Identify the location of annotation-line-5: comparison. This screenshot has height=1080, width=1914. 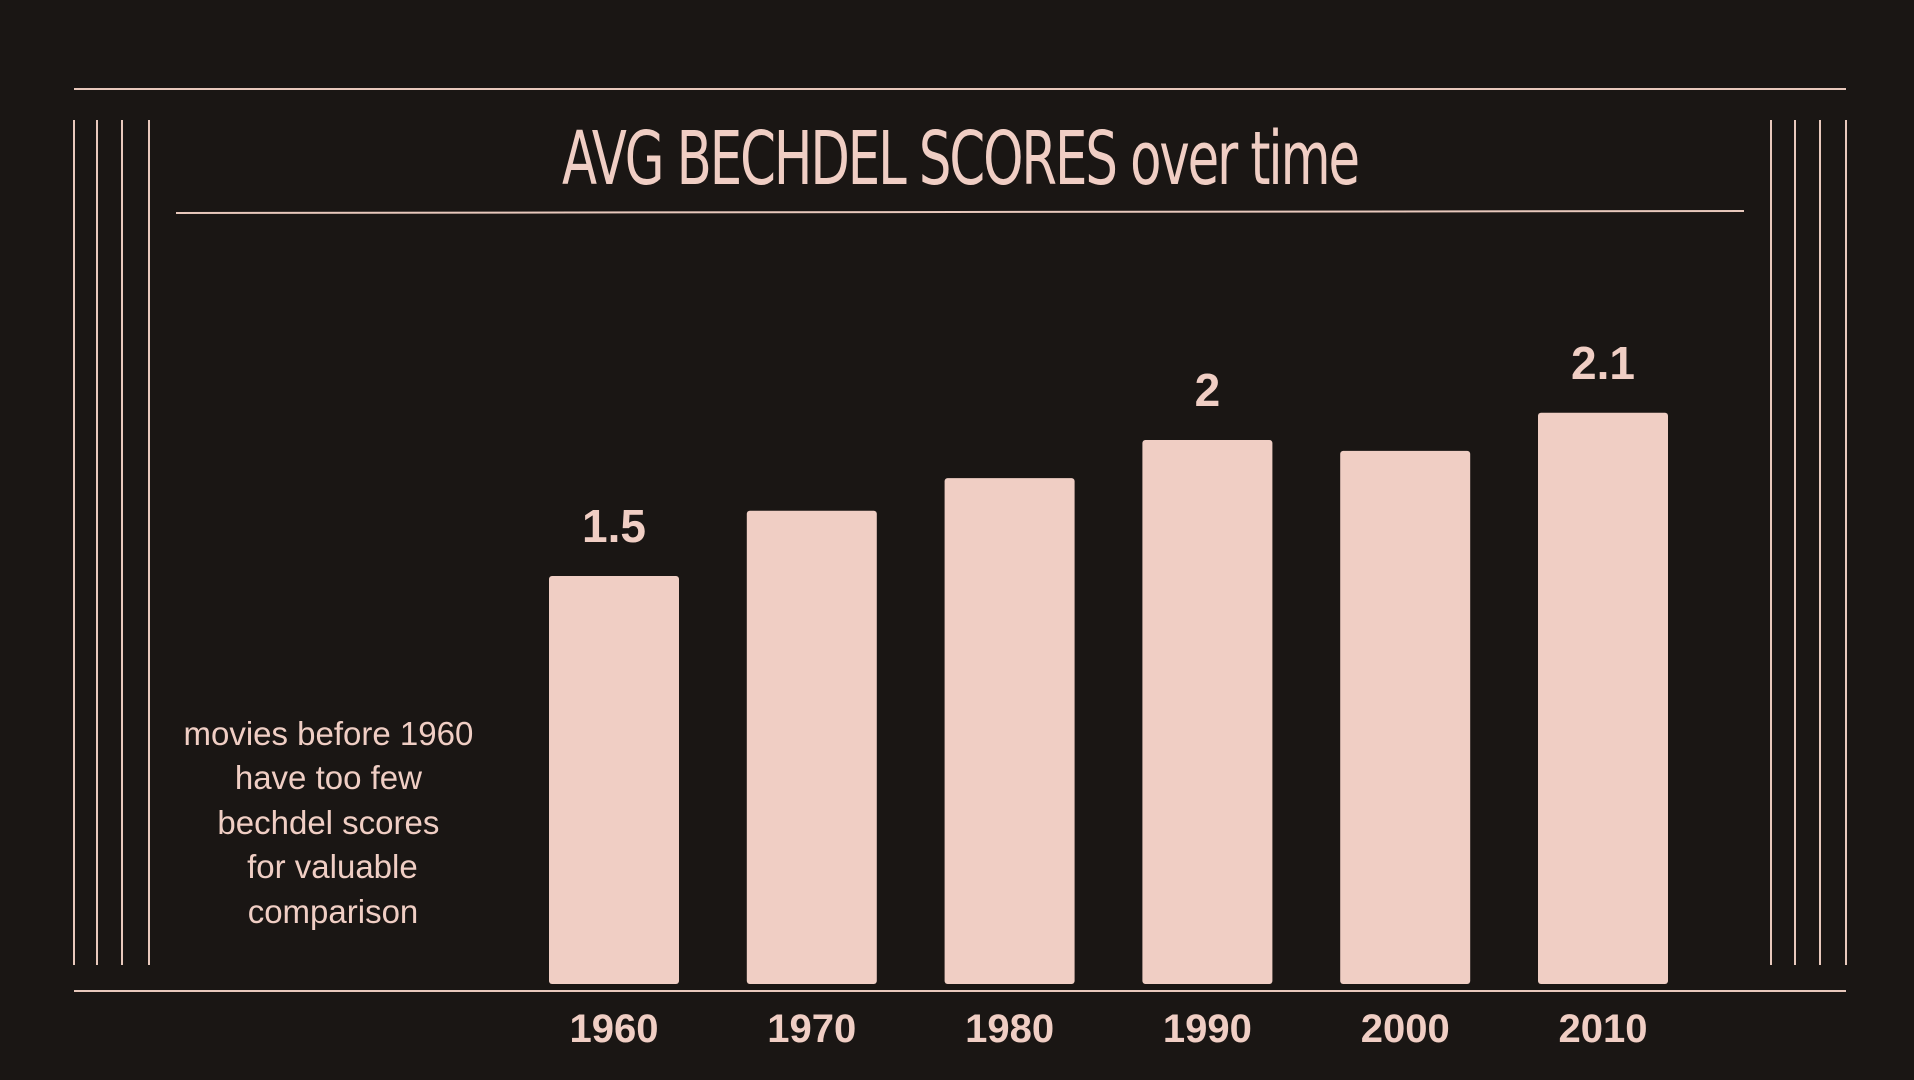
(333, 911).